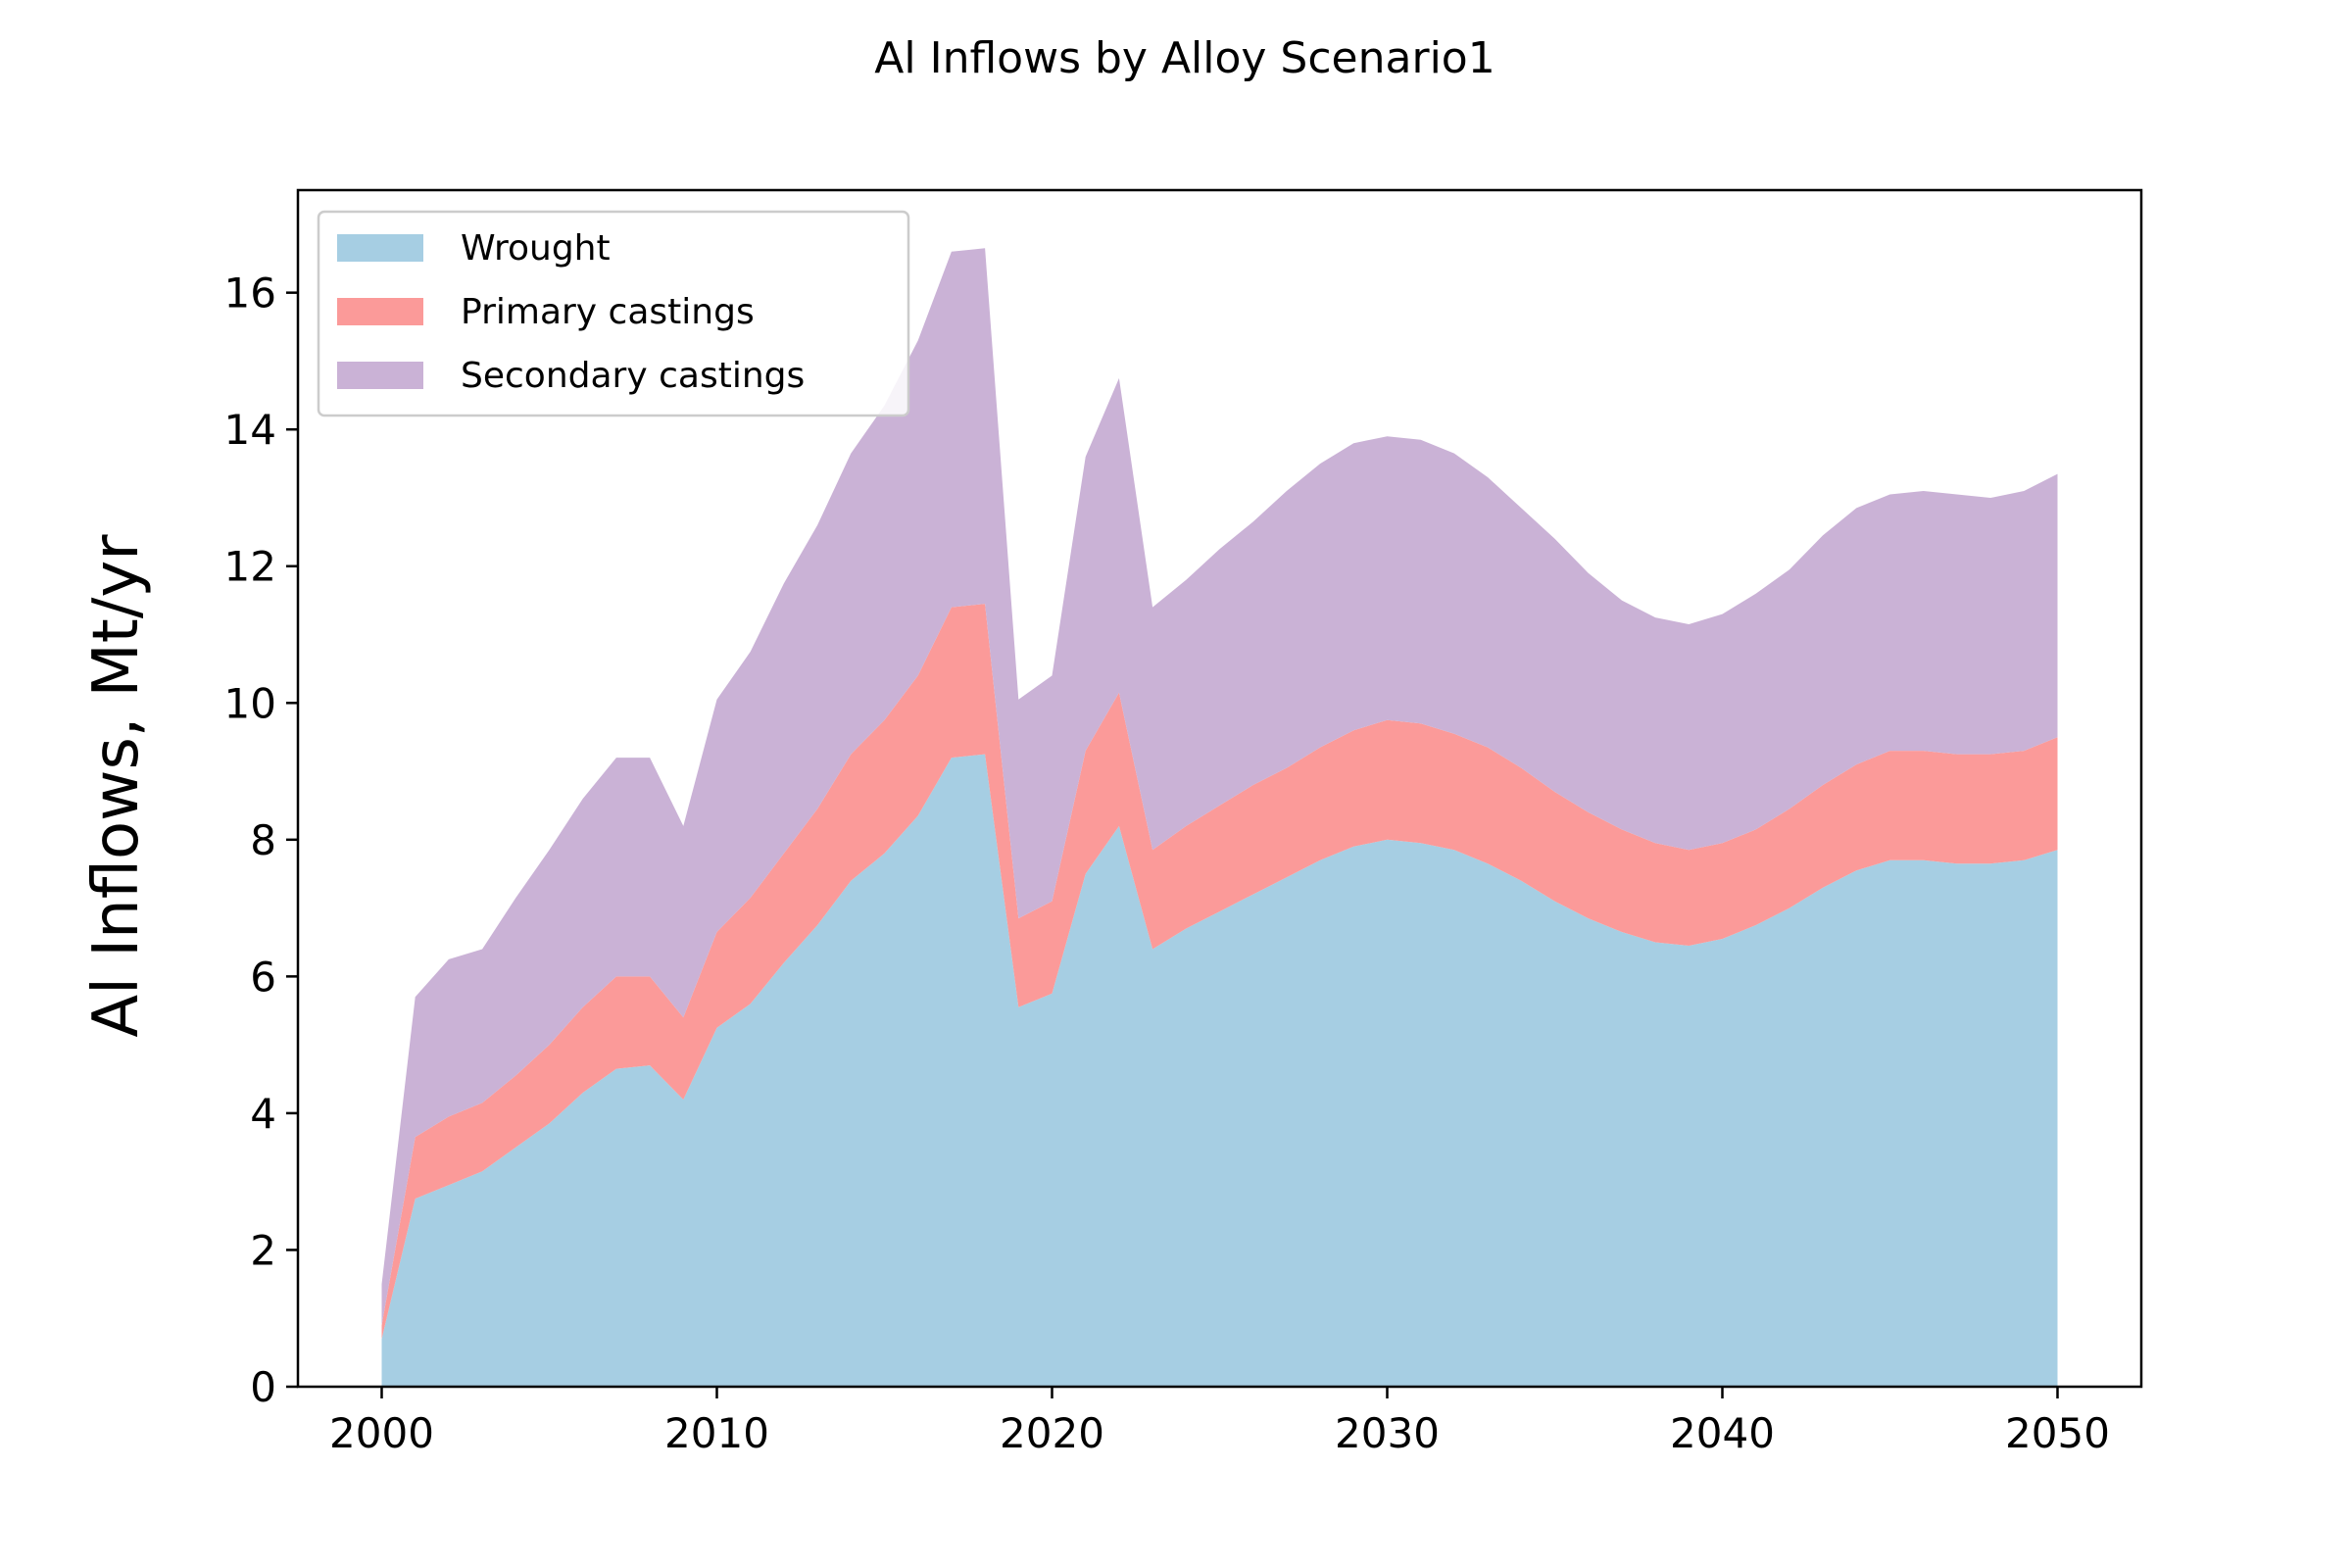 This screenshot has height=1568, width=2352. What do you see at coordinates (250, 430) in the screenshot?
I see `y-tick-label: 14` at bounding box center [250, 430].